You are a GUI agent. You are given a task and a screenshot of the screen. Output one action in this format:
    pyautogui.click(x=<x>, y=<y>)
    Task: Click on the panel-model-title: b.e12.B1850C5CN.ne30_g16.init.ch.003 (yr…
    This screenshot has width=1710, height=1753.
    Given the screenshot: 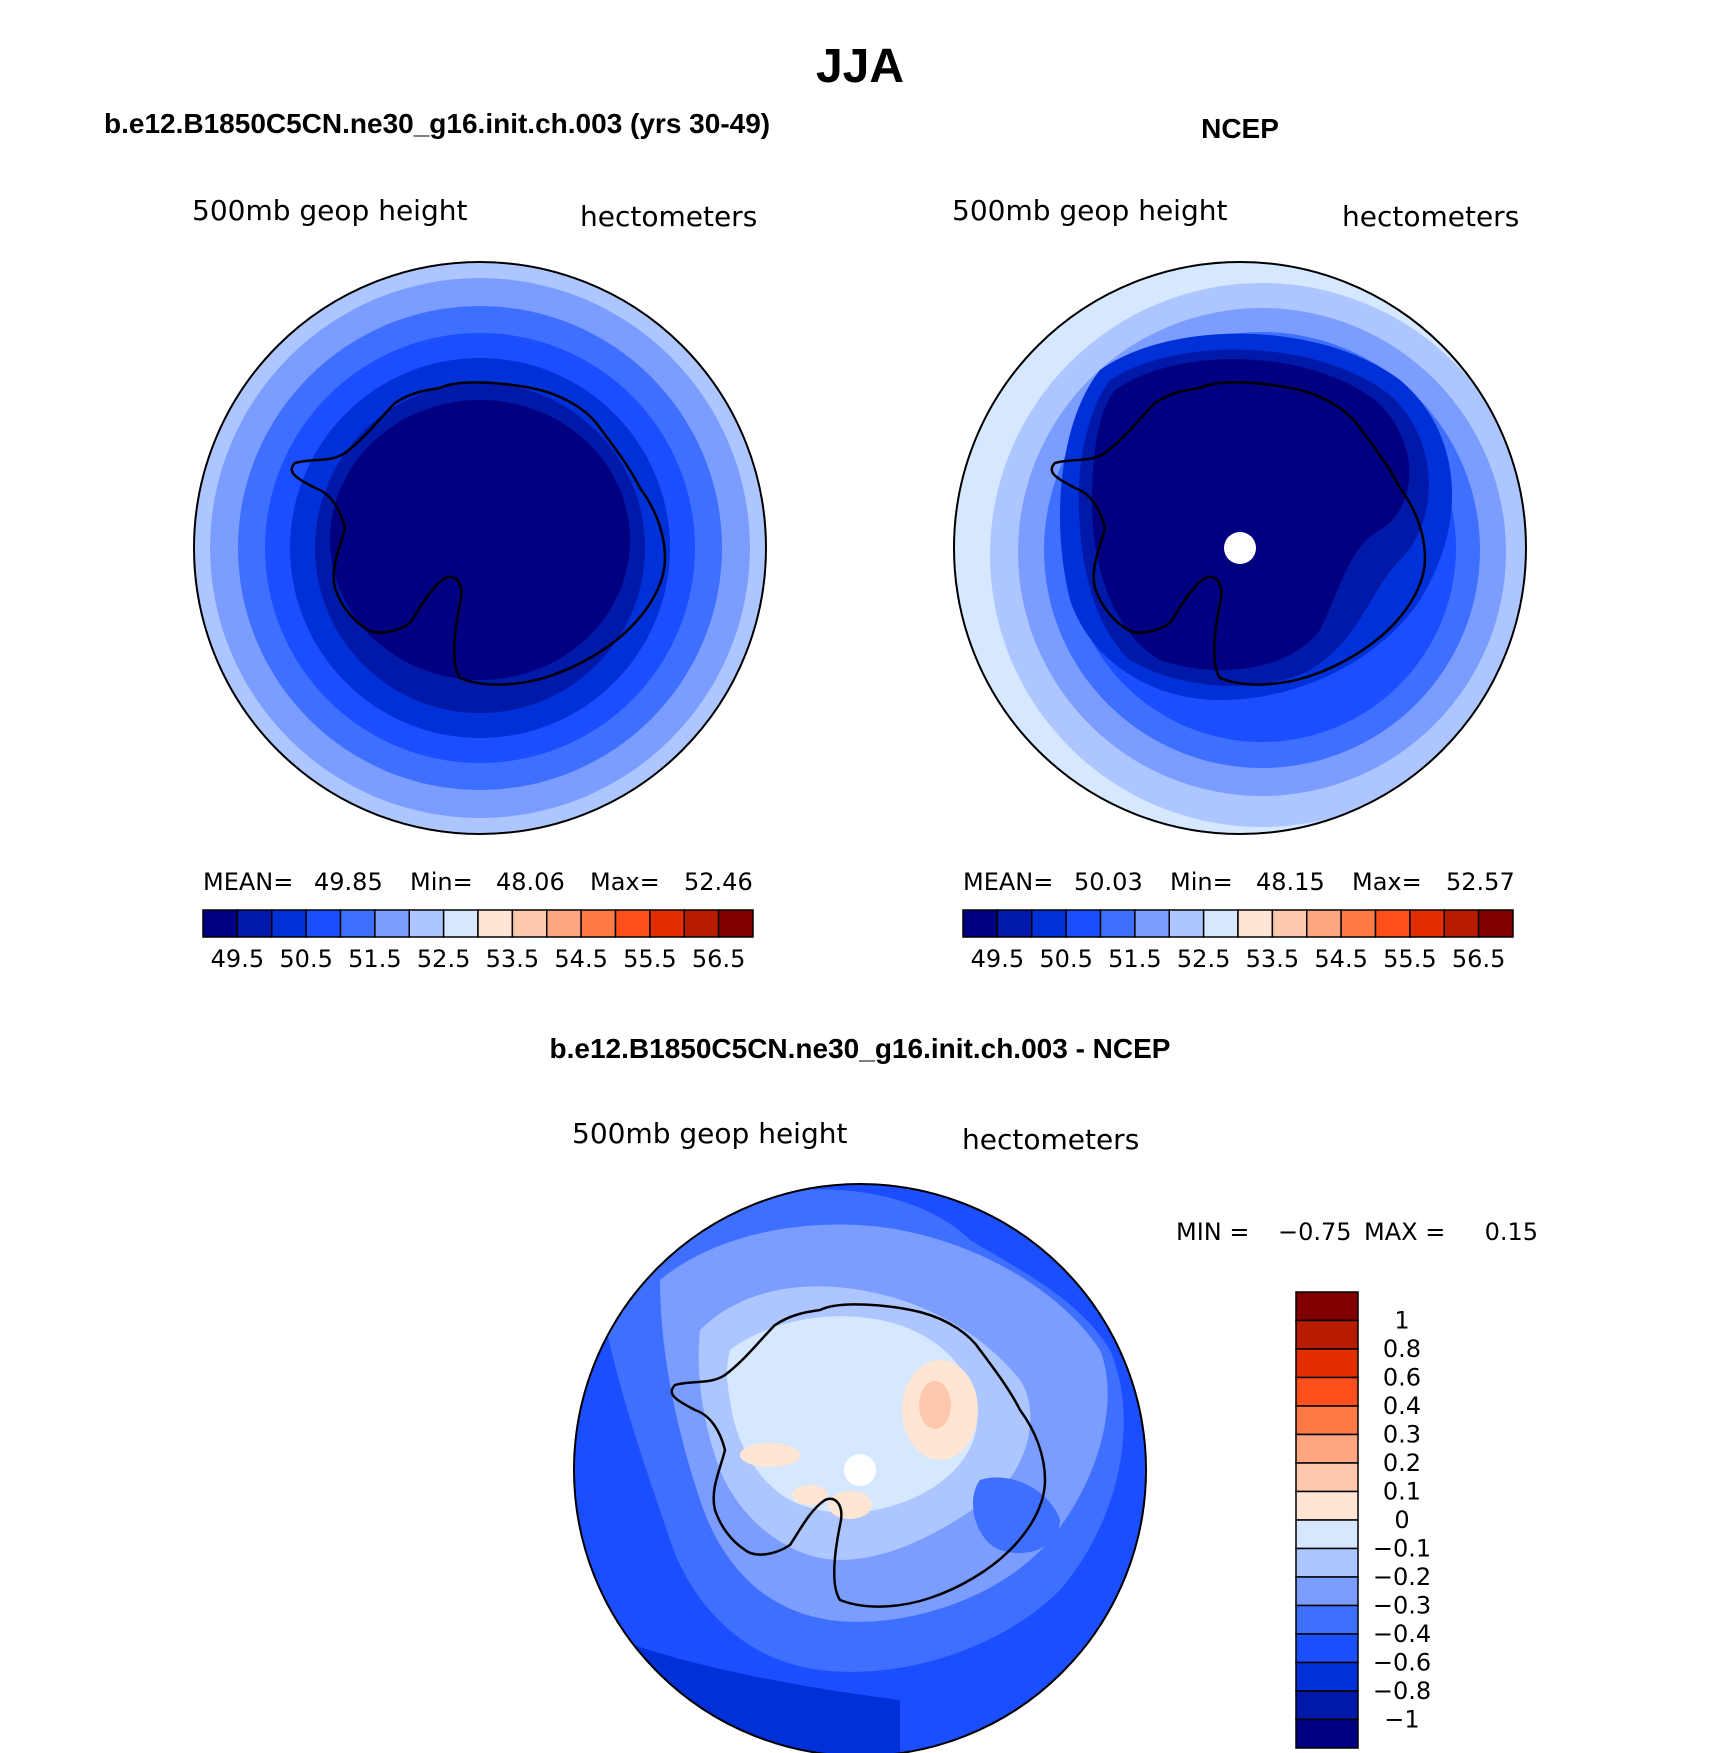 What is the action you would take?
    pyautogui.click(x=437, y=123)
    